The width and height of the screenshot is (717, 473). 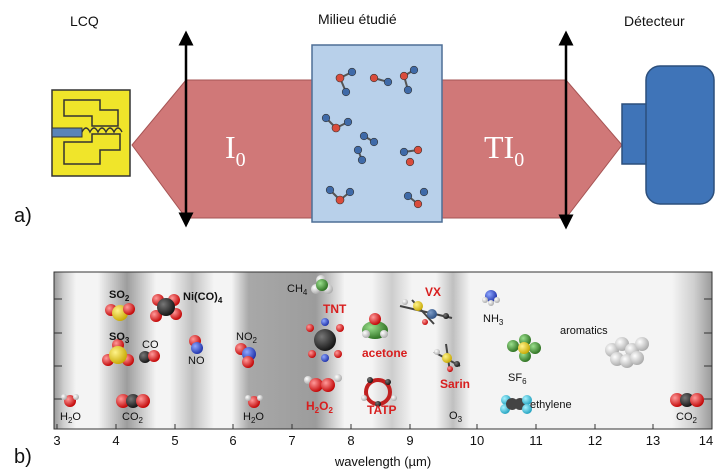 I want to click on label-no: NO, so click(x=196, y=361).